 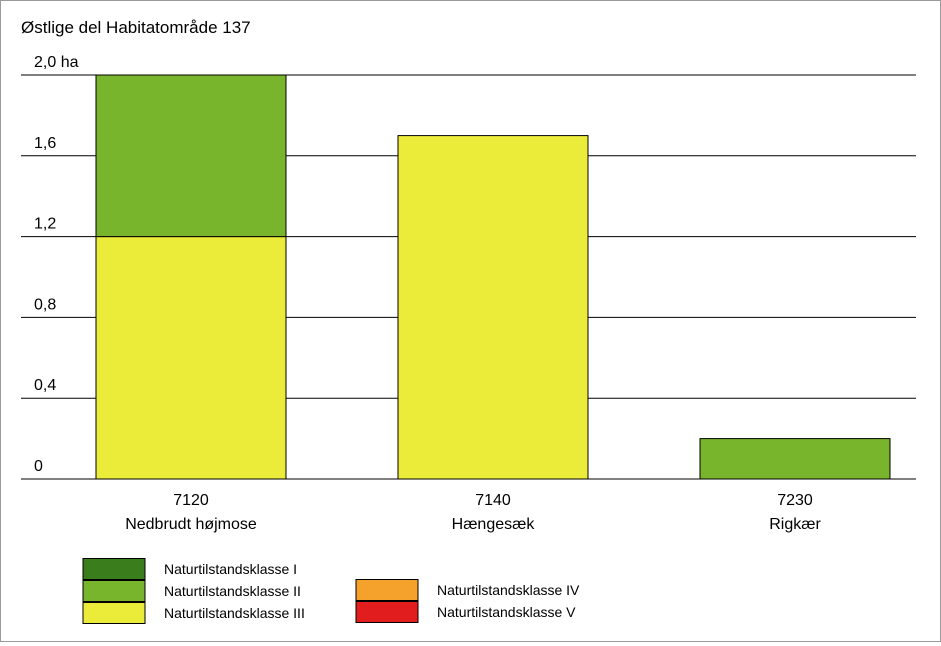 I want to click on y-tick-label: 0,8, so click(x=45, y=304).